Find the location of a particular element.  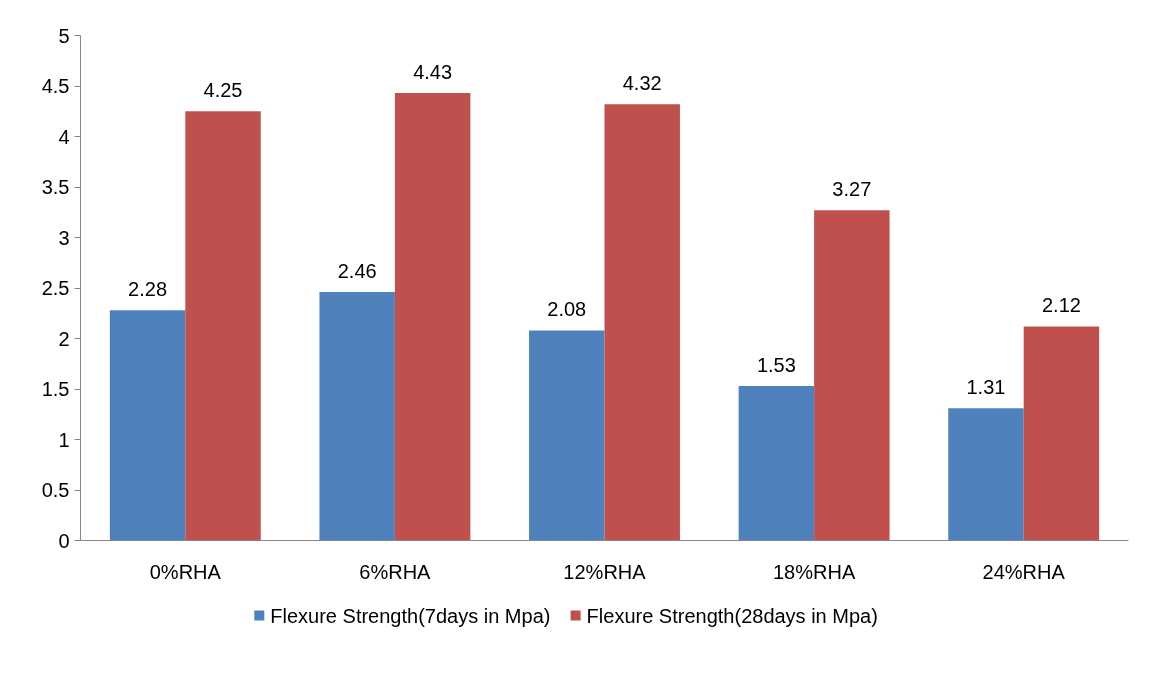

data-label: 2.08 is located at coordinates (567, 309).